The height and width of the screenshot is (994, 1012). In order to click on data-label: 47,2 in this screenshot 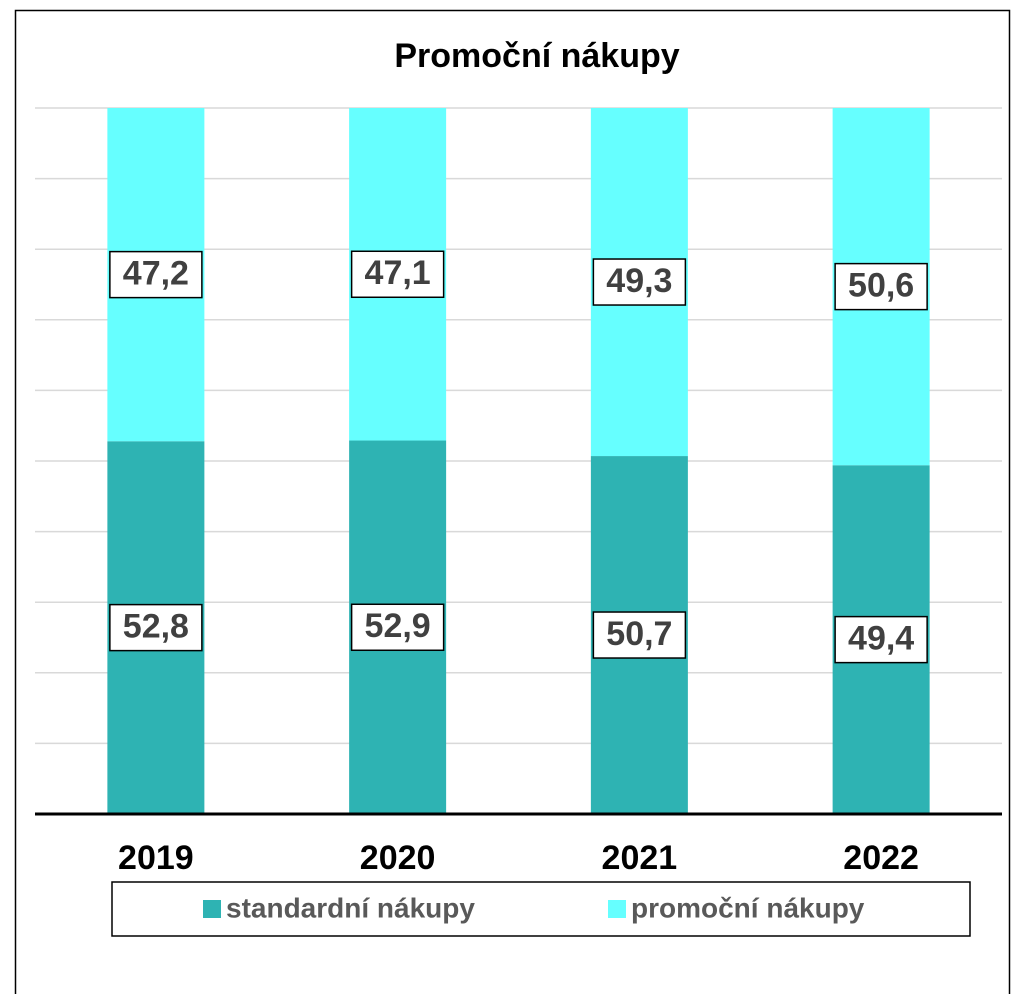, I will do `click(156, 274)`.